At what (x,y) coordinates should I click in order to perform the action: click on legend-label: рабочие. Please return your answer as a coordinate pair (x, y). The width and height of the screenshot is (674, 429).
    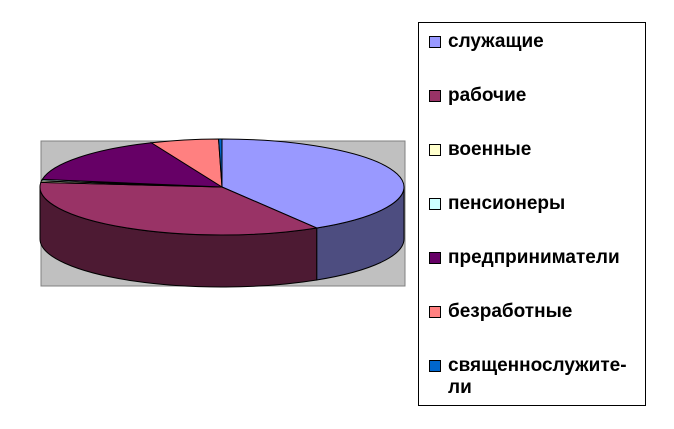
    Looking at the image, I should click on (487, 95).